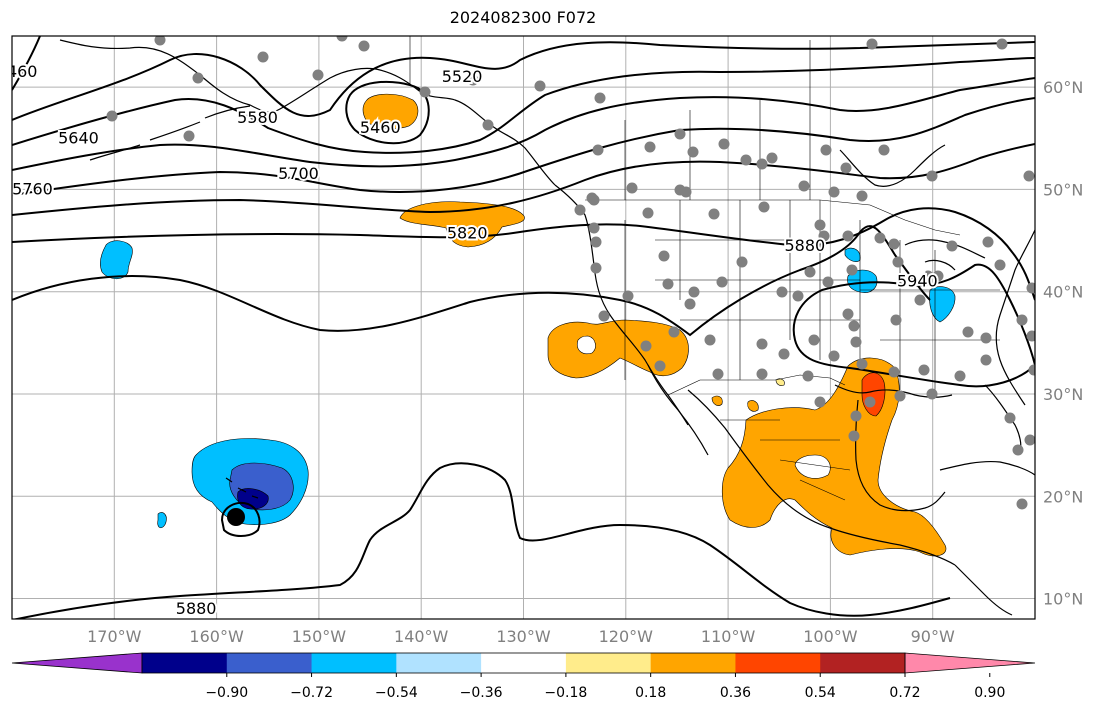 Image resolution: width=1105 pixels, height=712 pixels. What do you see at coordinates (32, 189) in the screenshot?
I see `contour-value-label: 5760` at bounding box center [32, 189].